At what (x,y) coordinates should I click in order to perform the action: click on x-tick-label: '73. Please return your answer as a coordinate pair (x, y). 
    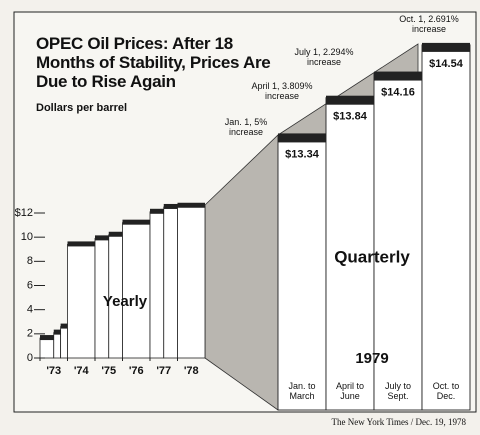
    Looking at the image, I should click on (53, 371).